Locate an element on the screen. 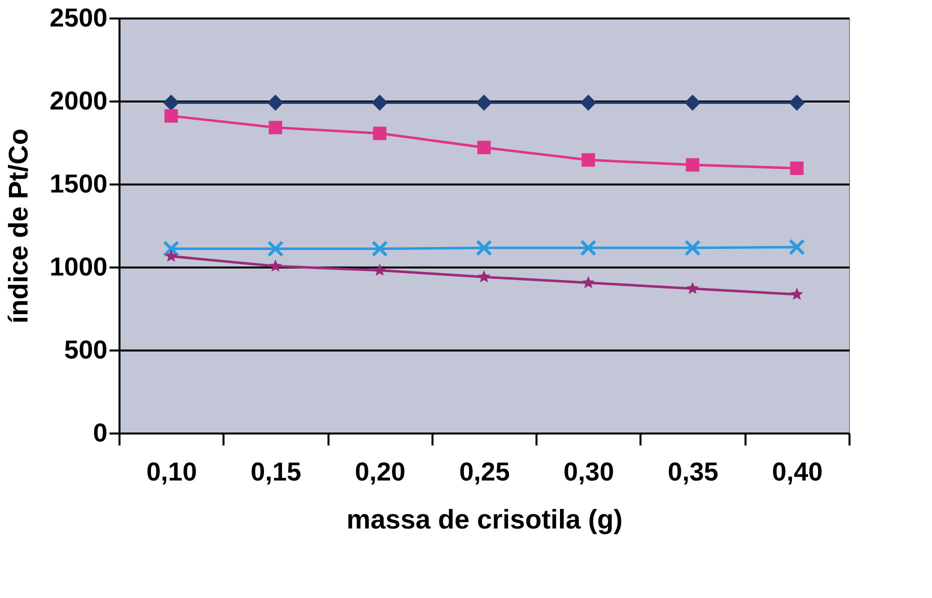 This screenshot has height=598, width=932. x-tick-label: 0,20 is located at coordinates (380, 471).